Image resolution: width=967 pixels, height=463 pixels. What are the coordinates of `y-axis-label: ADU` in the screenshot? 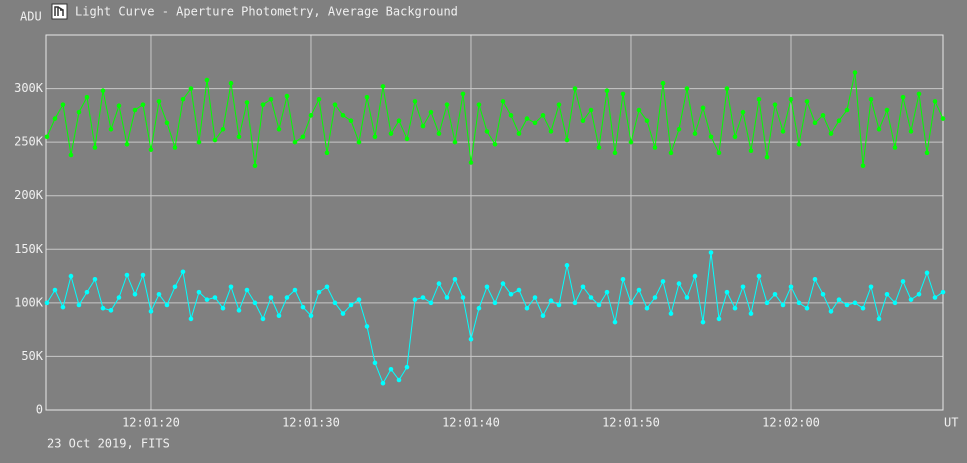 It's located at (31, 17).